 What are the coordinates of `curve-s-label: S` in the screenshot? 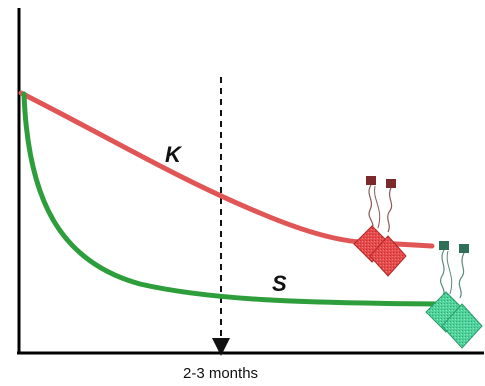 It's located at (279, 283).